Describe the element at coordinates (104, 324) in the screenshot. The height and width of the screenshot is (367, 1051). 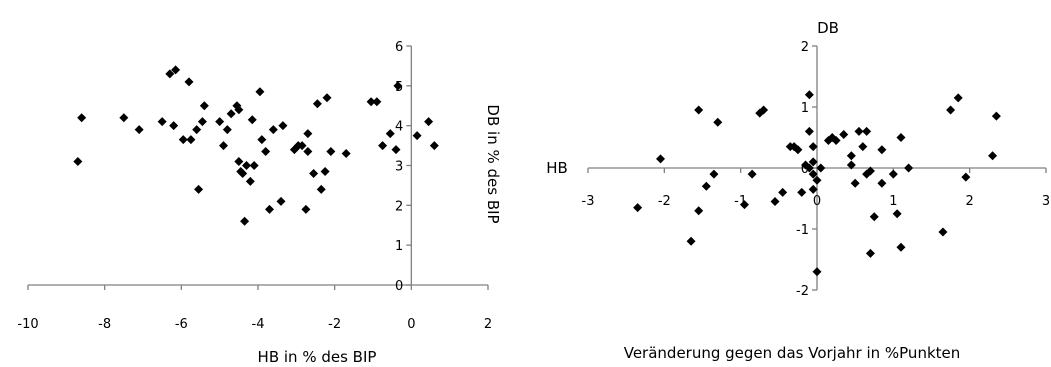
I see `x-tick-label: -8` at that location.